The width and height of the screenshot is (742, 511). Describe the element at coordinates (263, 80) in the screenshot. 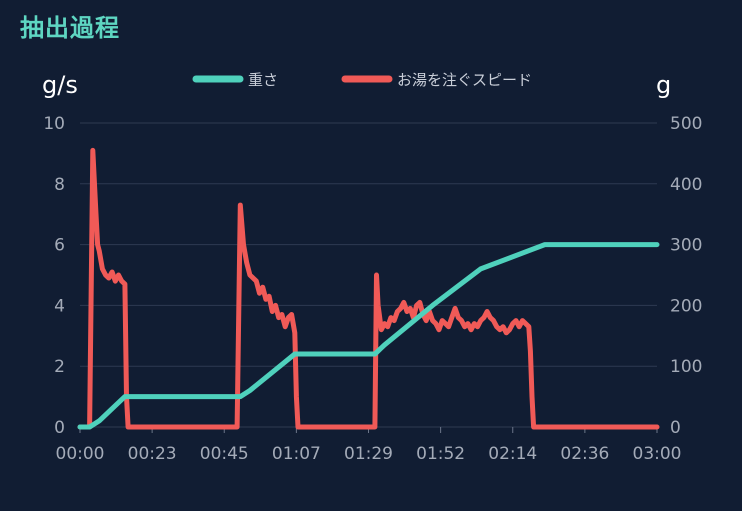

I see `legend-label: 重さ` at that location.